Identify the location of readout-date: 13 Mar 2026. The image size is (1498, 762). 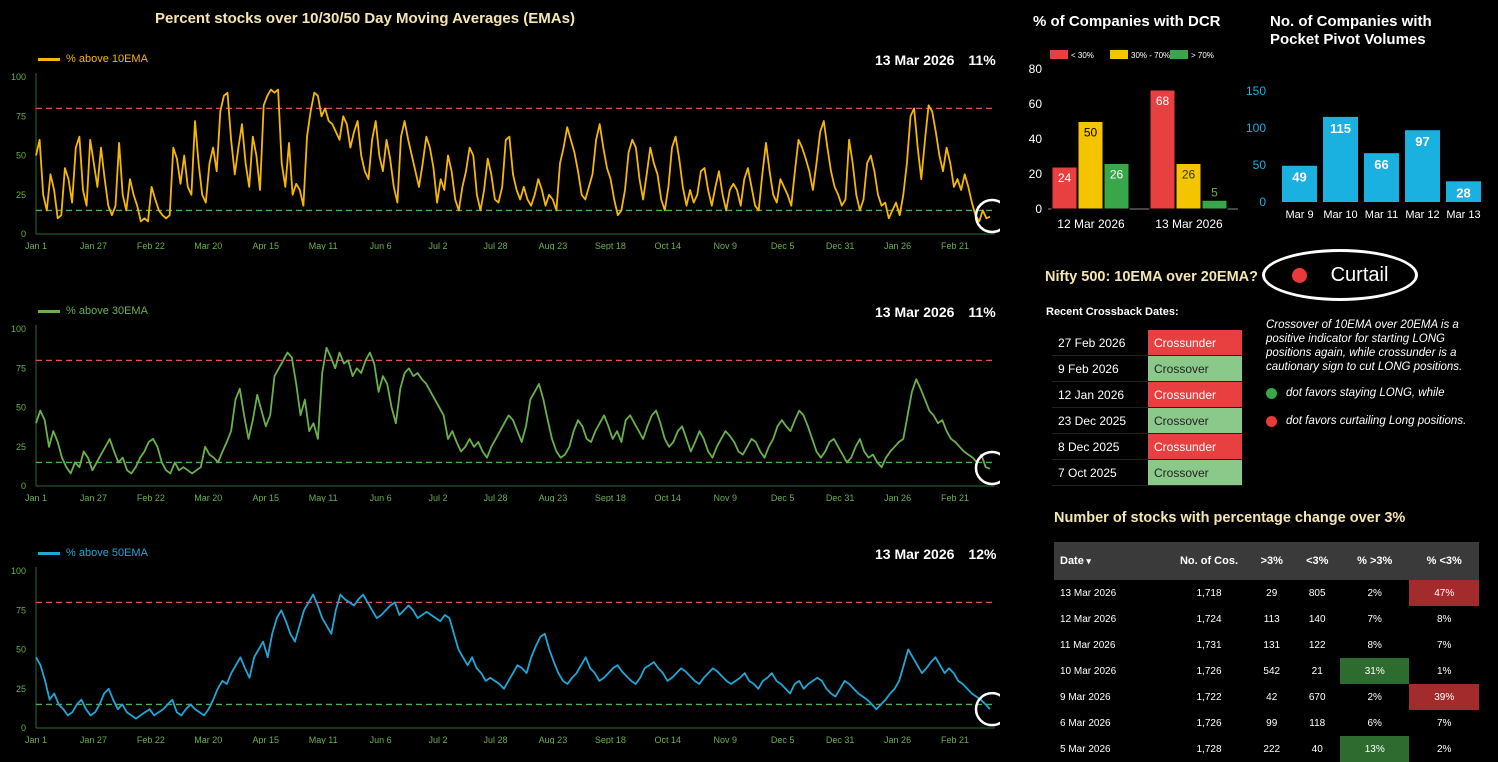
(915, 312).